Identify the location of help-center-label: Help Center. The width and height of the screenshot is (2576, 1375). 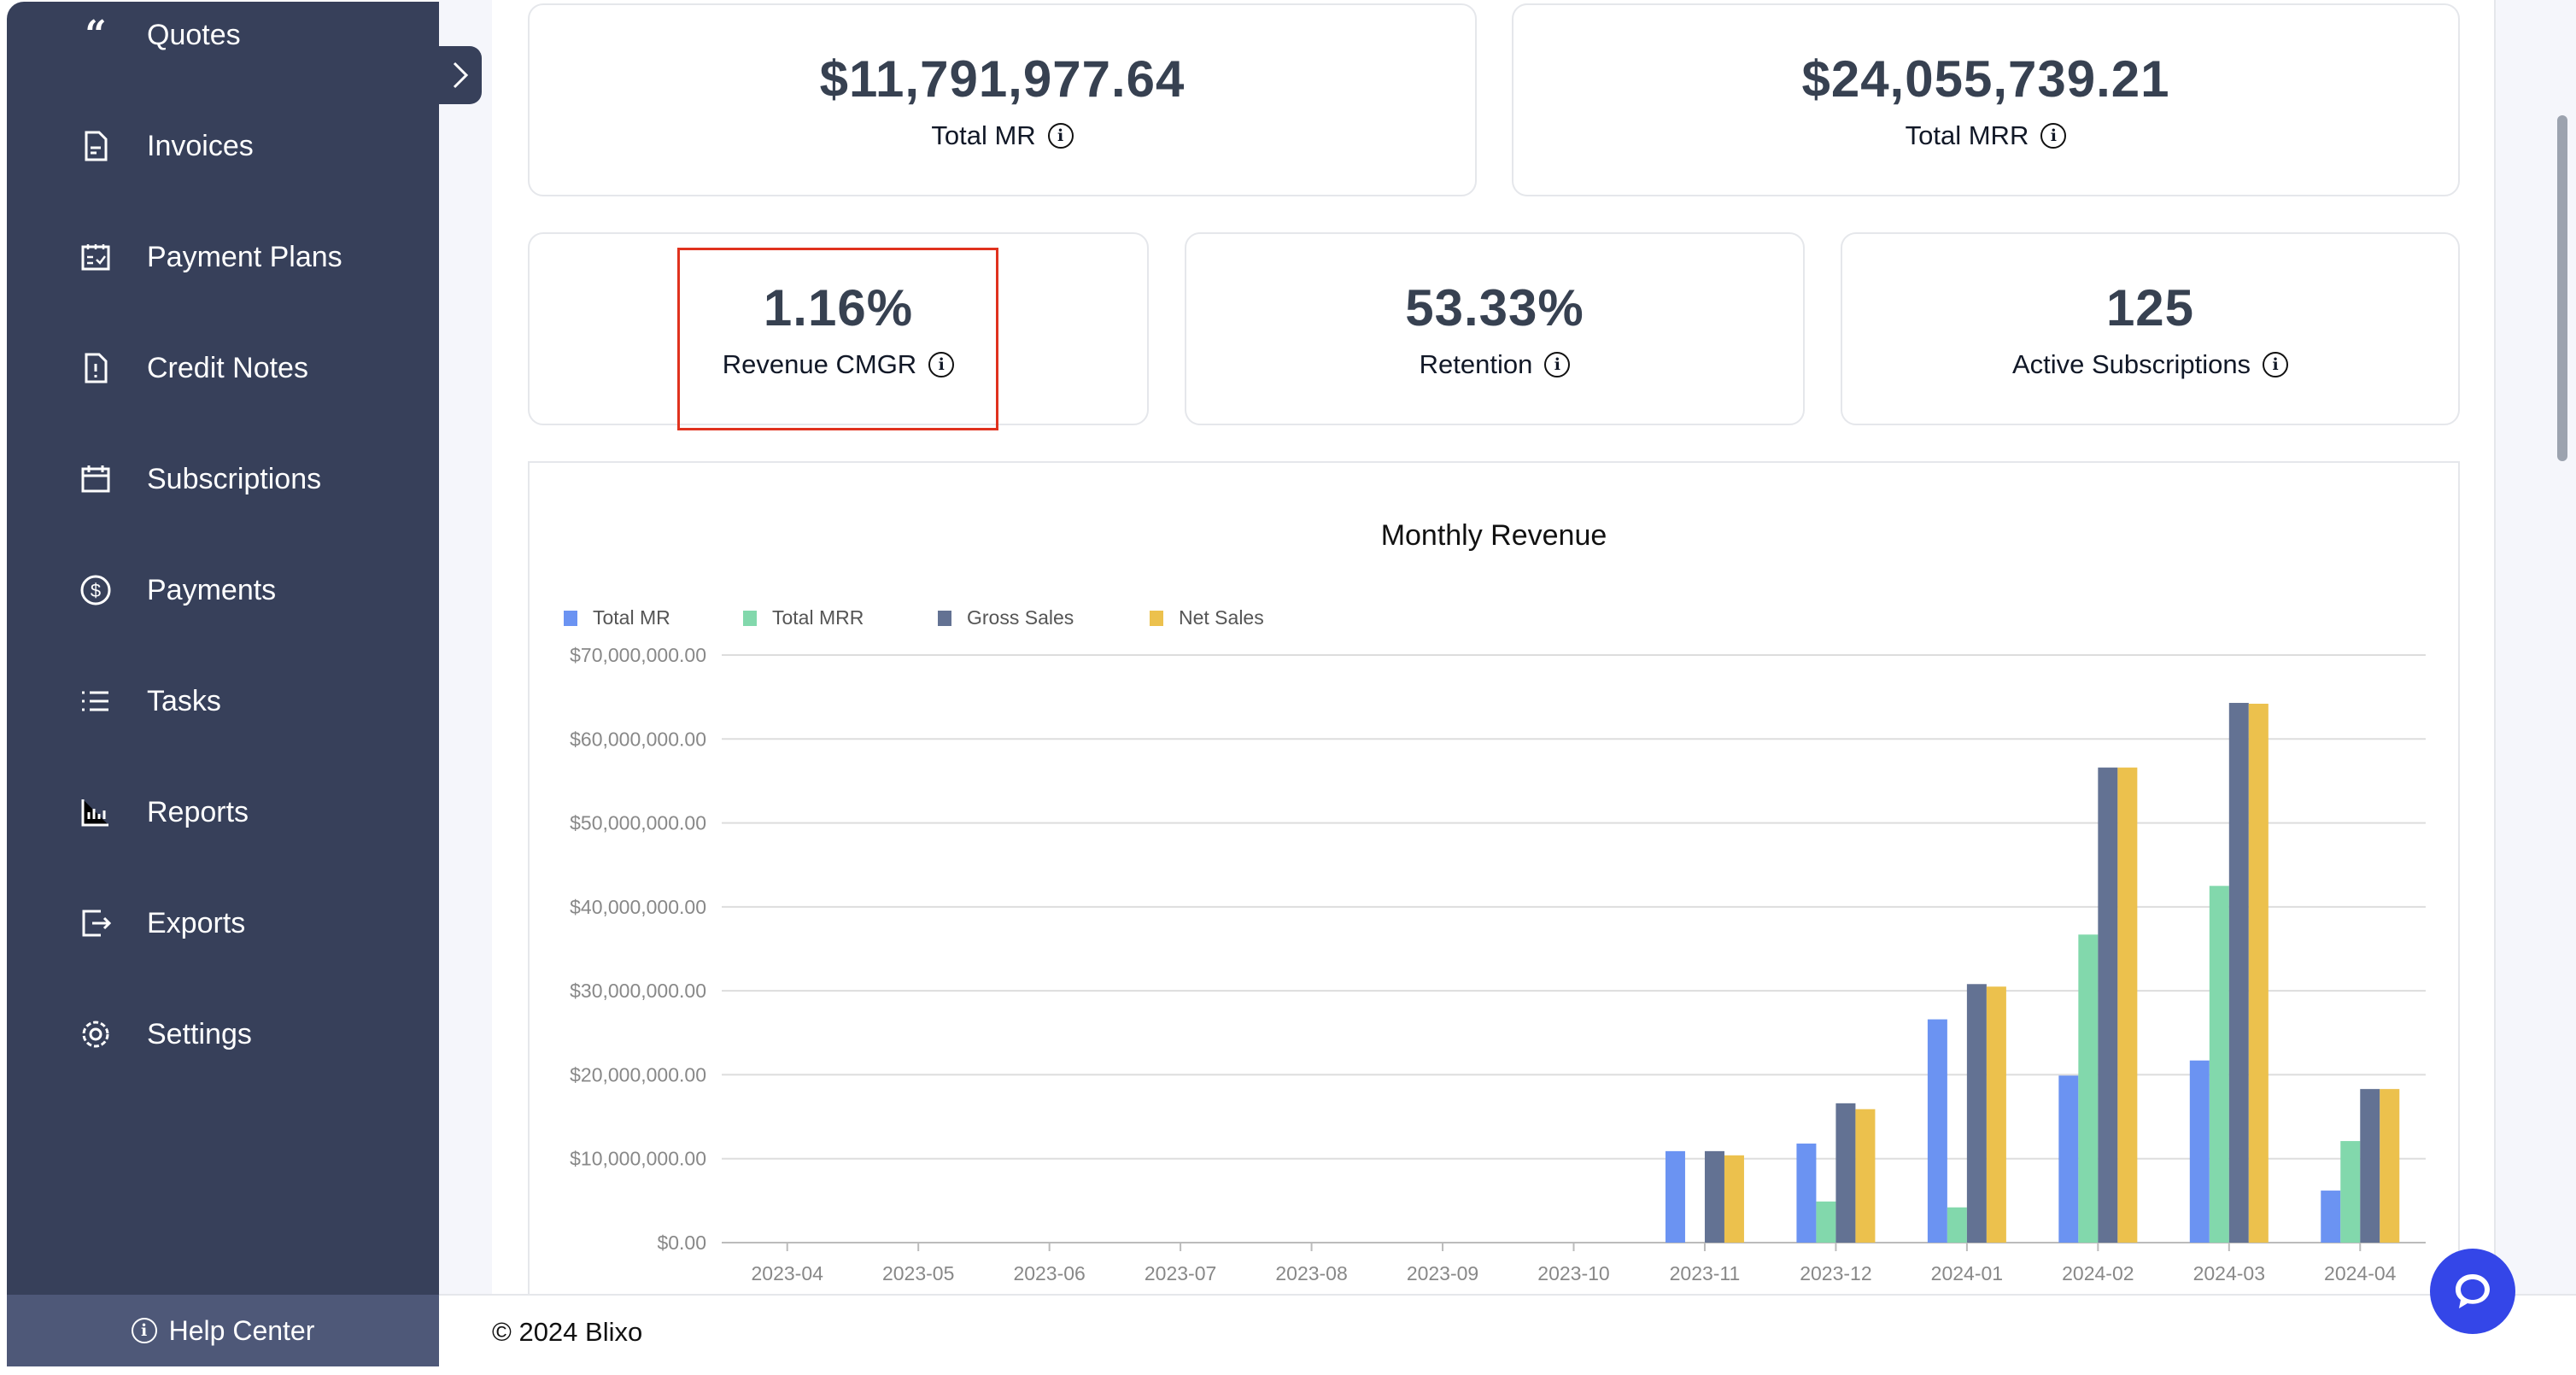
(241, 1330).